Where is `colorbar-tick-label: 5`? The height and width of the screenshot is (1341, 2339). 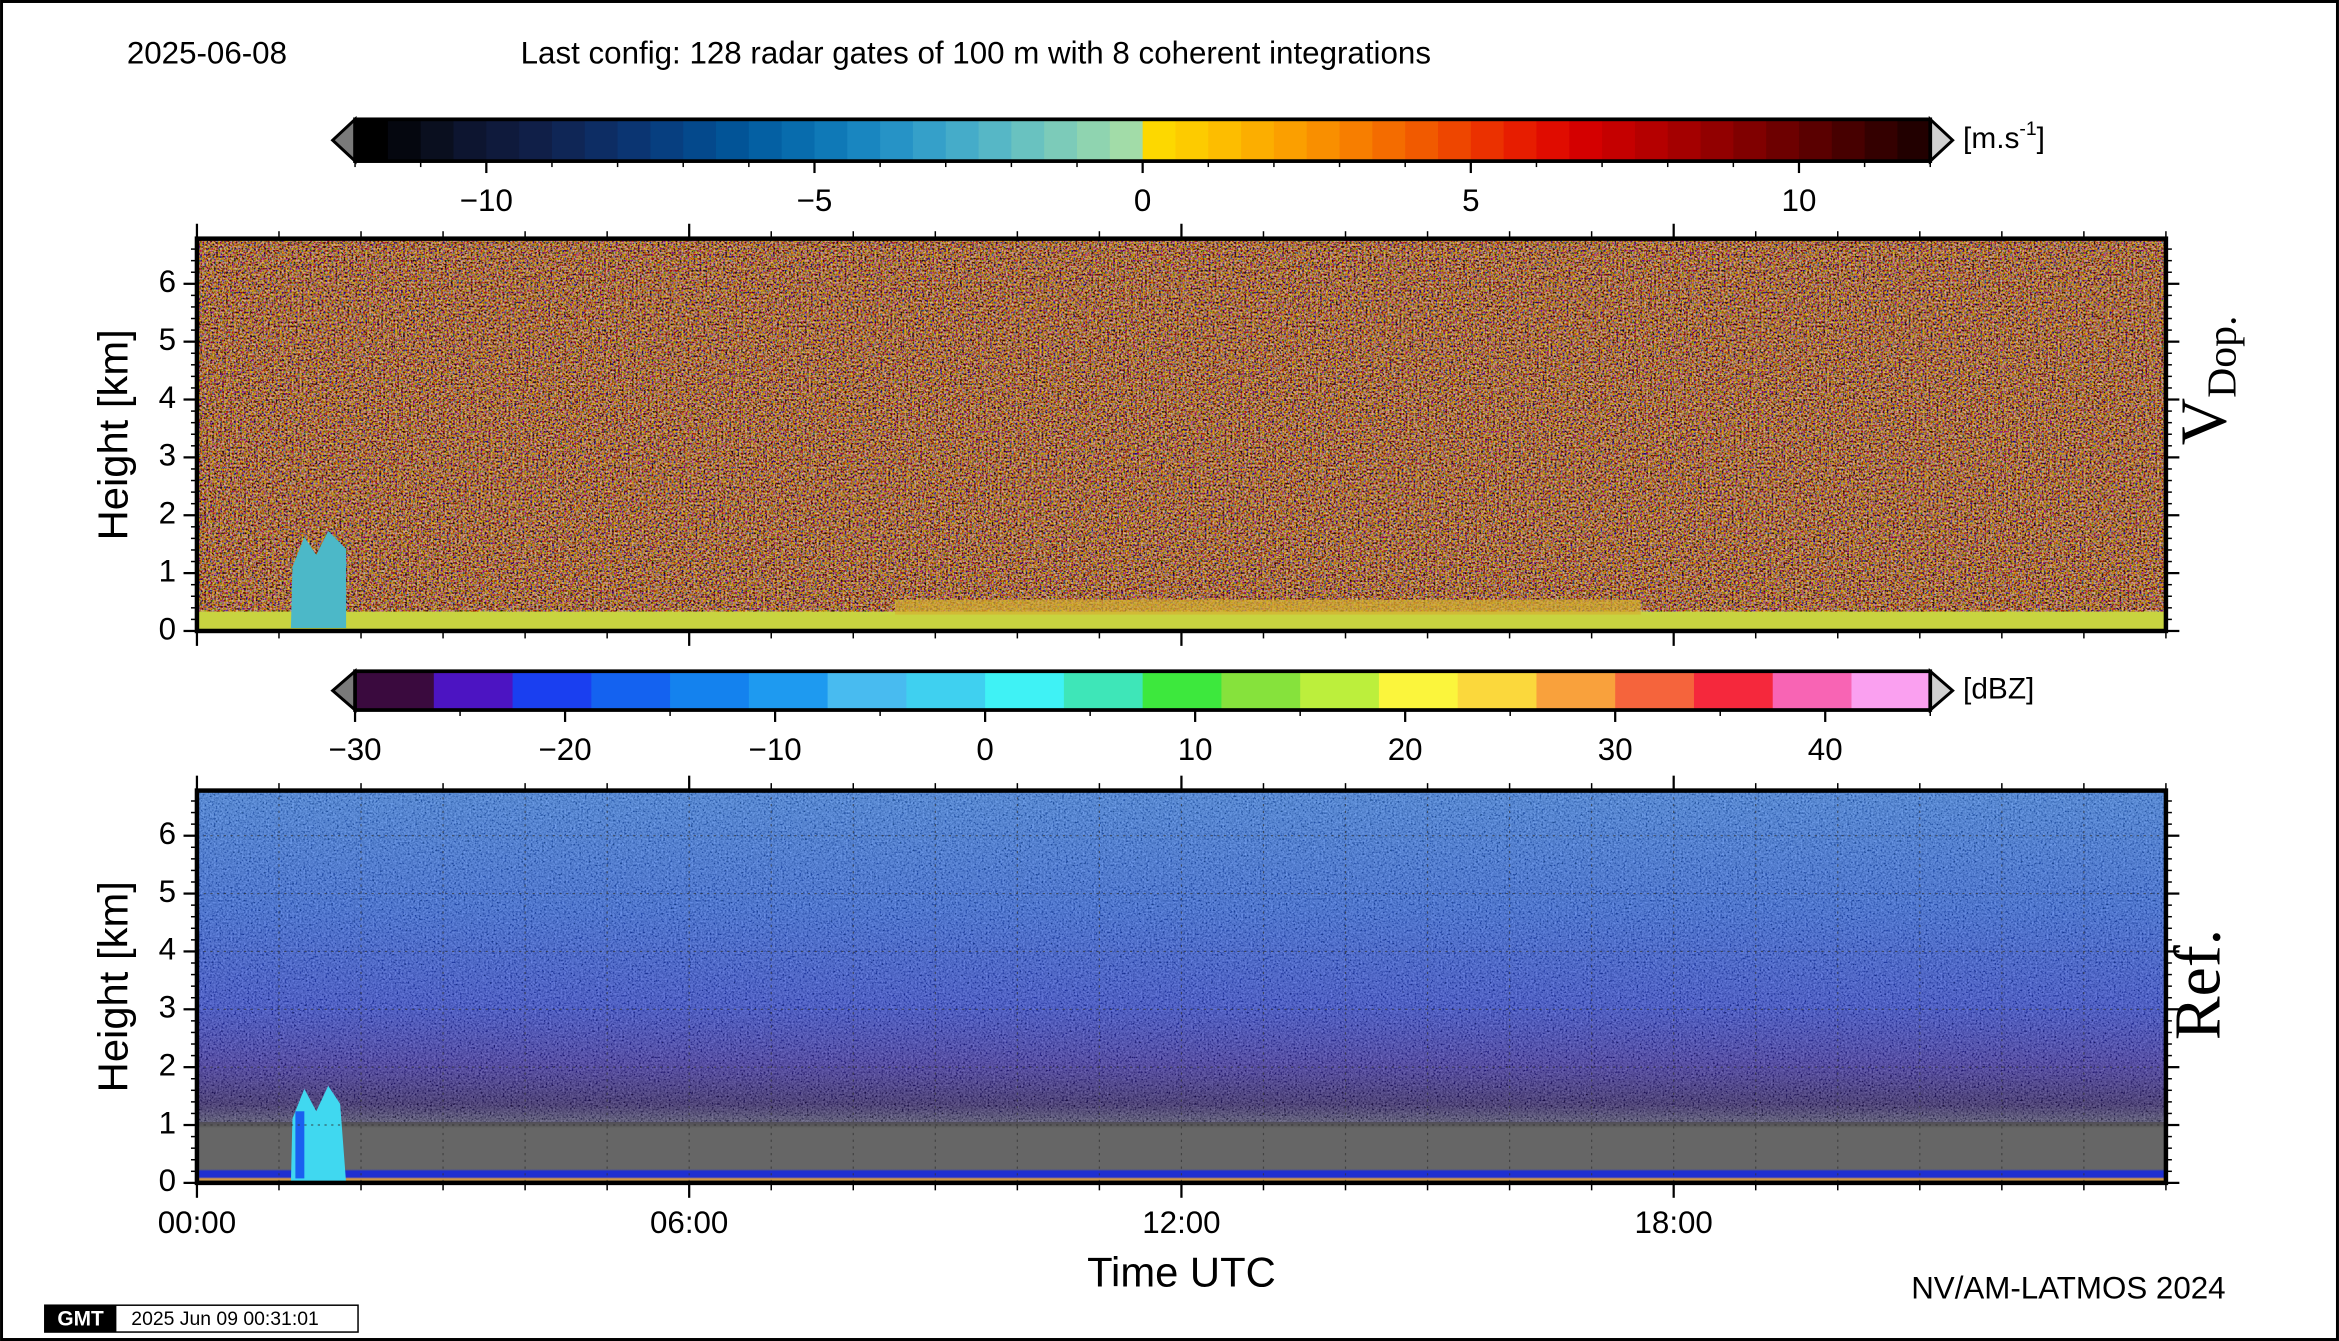
colorbar-tick-label: 5 is located at coordinates (1470, 200).